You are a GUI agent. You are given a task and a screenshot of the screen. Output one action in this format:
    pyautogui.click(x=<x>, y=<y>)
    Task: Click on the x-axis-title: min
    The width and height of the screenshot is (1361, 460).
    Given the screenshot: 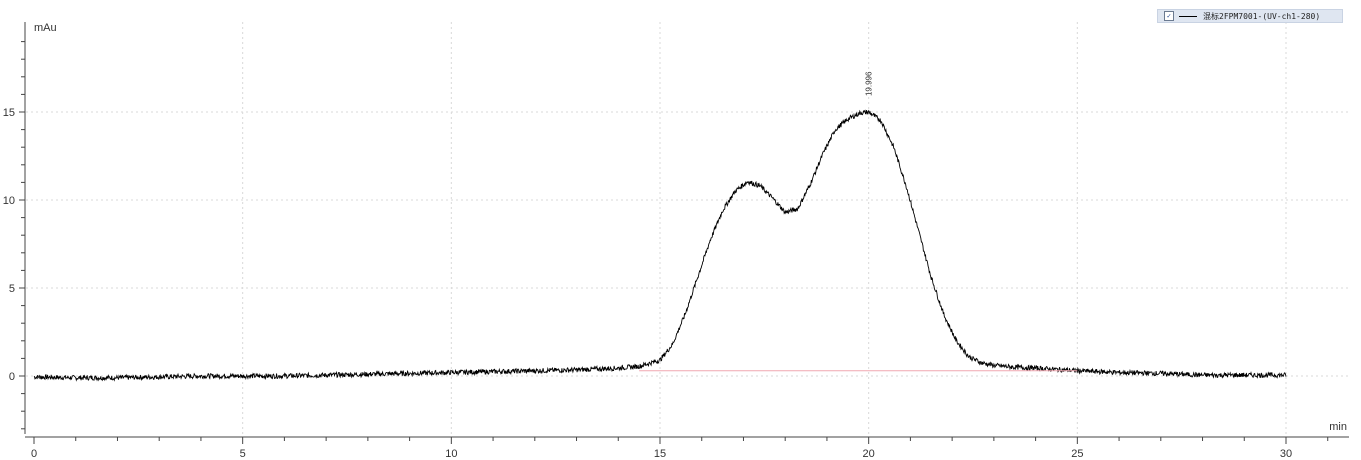 What is the action you would take?
    pyautogui.click(x=1338, y=427)
    